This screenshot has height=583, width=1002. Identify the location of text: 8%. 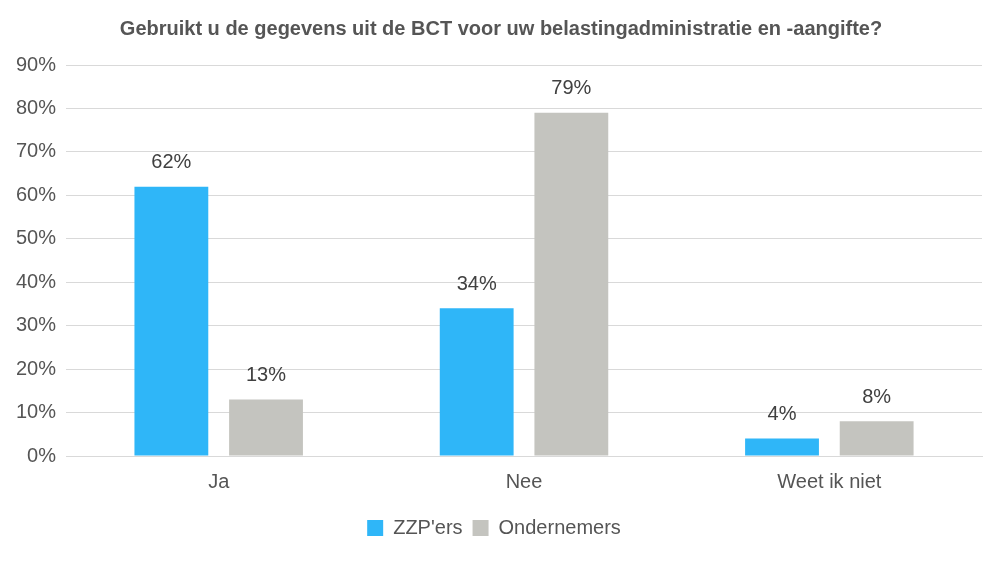
(877, 395).